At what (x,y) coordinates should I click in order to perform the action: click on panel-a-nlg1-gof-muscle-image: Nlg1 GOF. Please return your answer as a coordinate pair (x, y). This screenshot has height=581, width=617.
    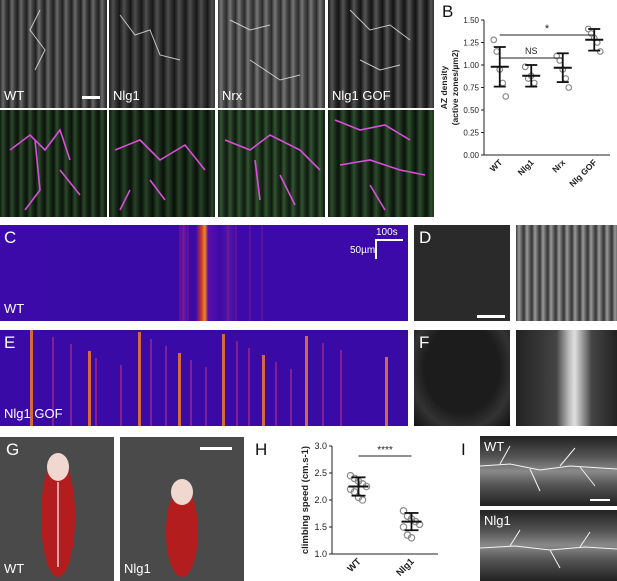
    Looking at the image, I should click on (381, 54).